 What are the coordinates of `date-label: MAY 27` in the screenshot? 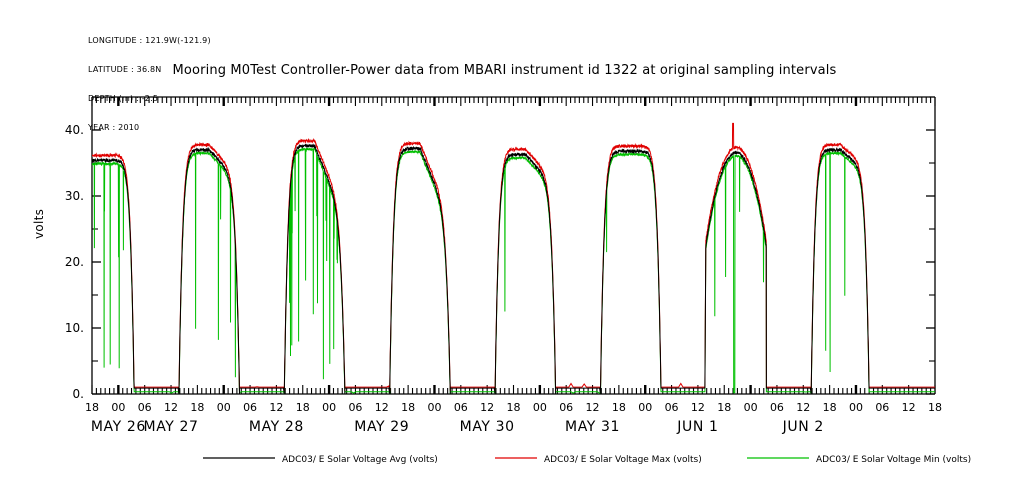 It's located at (171, 427).